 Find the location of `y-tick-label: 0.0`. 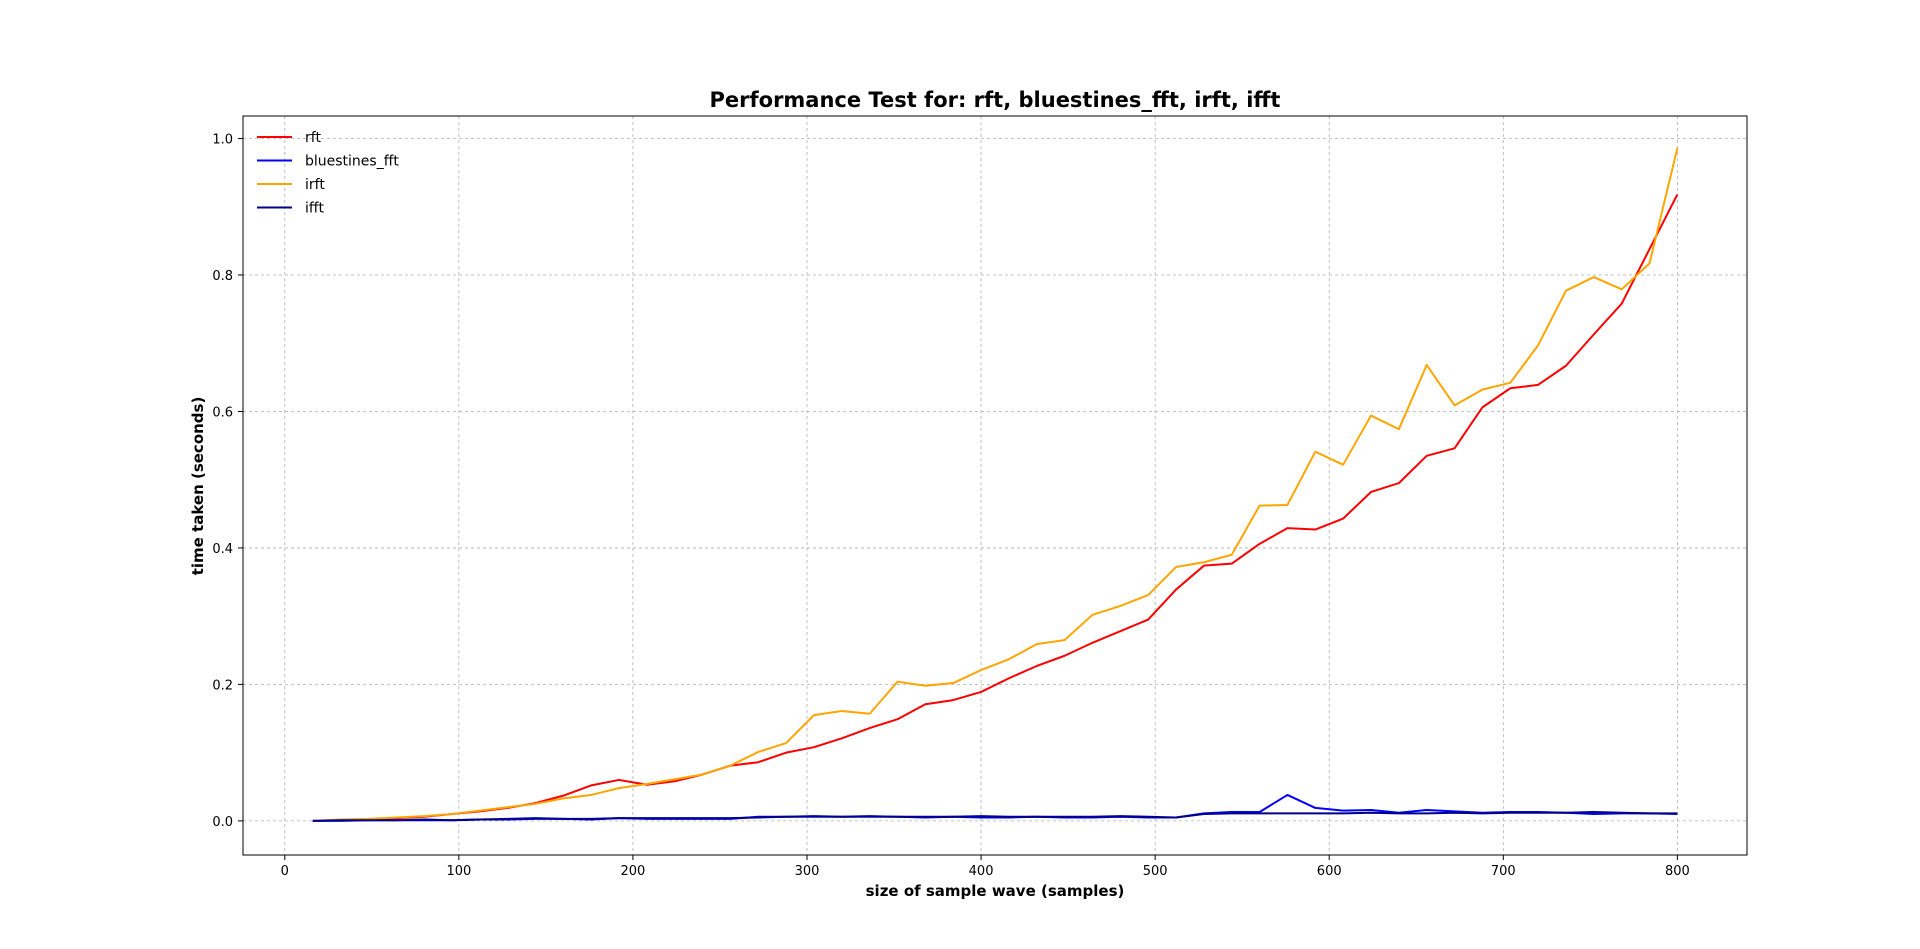

y-tick-label: 0.0 is located at coordinates (222, 822).